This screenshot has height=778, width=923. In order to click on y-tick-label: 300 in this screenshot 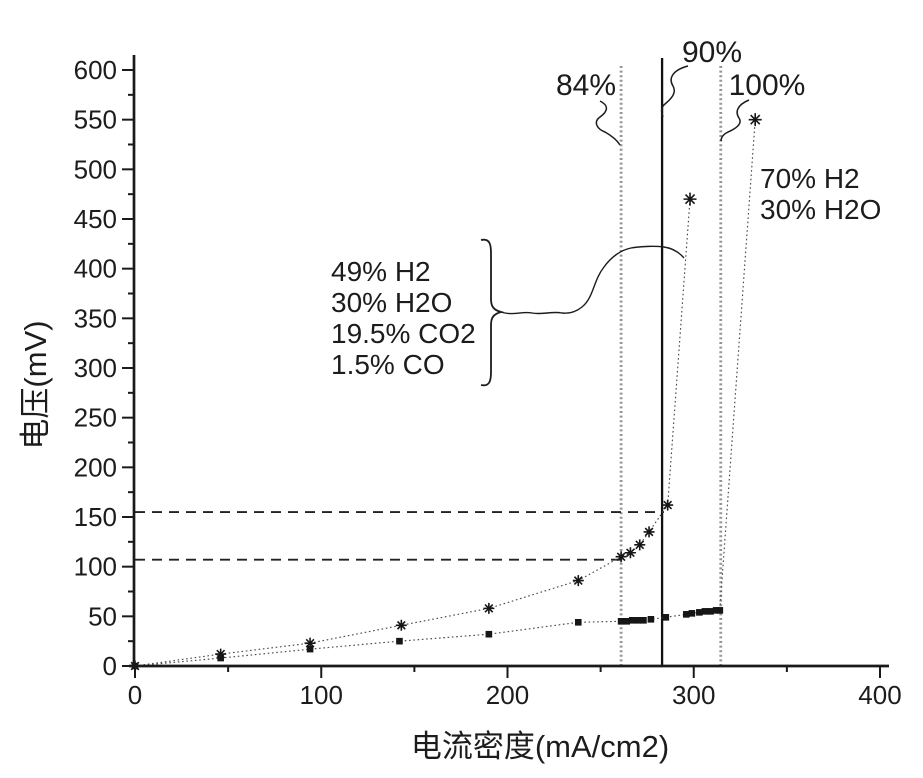, I will do `click(95, 368)`.